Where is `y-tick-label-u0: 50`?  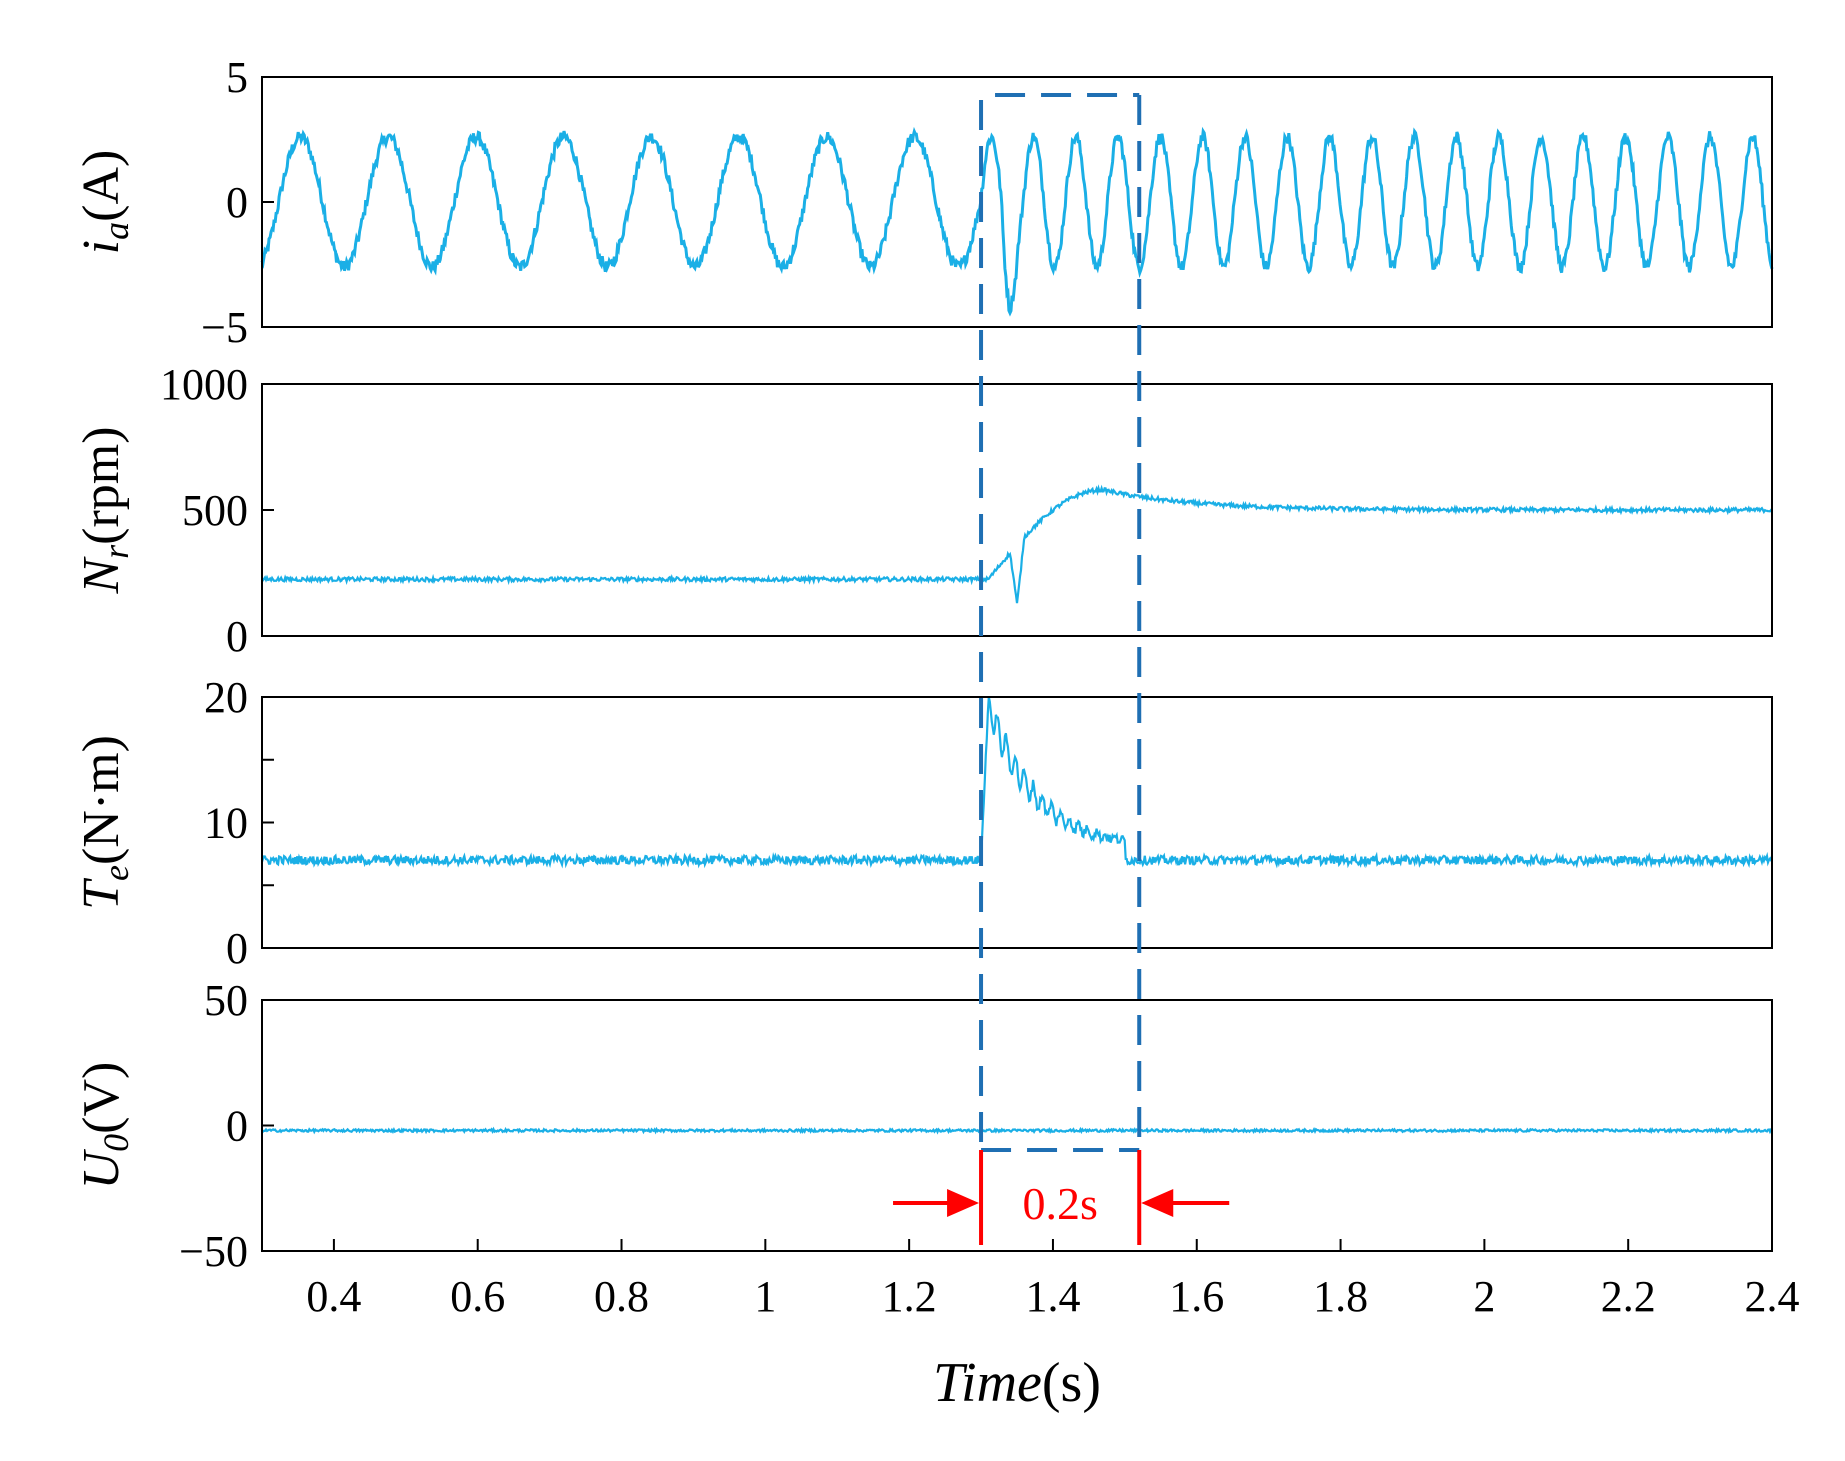
y-tick-label-u0: 50 is located at coordinates (226, 1000).